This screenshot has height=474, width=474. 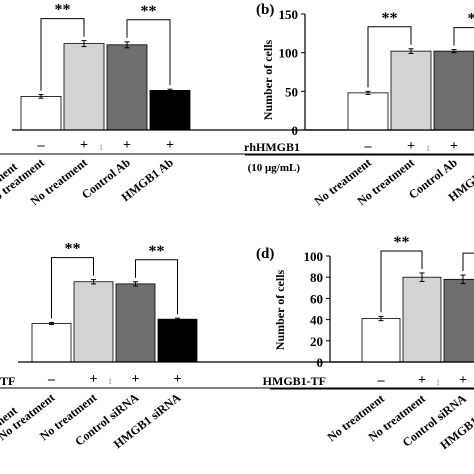 I want to click on treatment-label: HMGB1-TF, so click(x=294, y=381).